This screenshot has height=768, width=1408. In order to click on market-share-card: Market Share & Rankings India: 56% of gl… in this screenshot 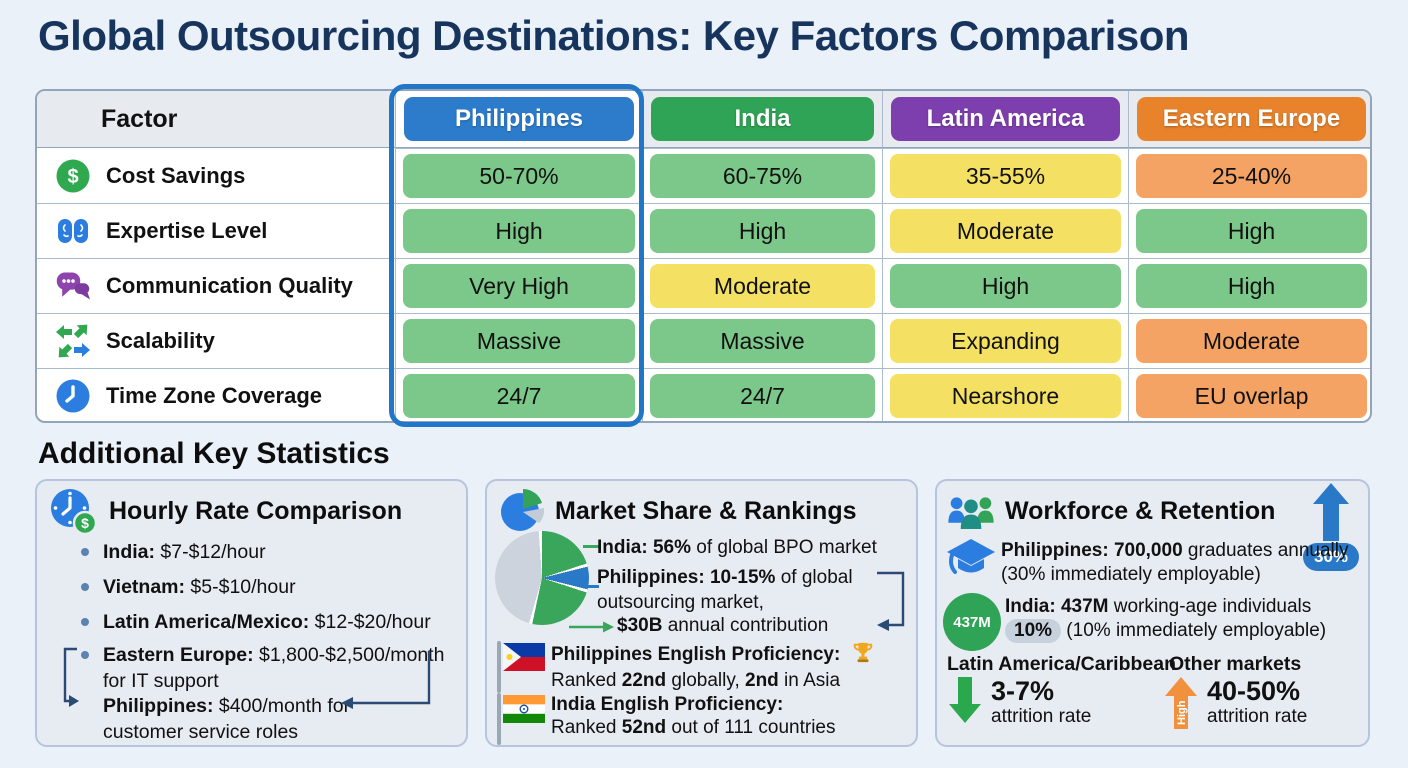, I will do `click(701, 613)`.